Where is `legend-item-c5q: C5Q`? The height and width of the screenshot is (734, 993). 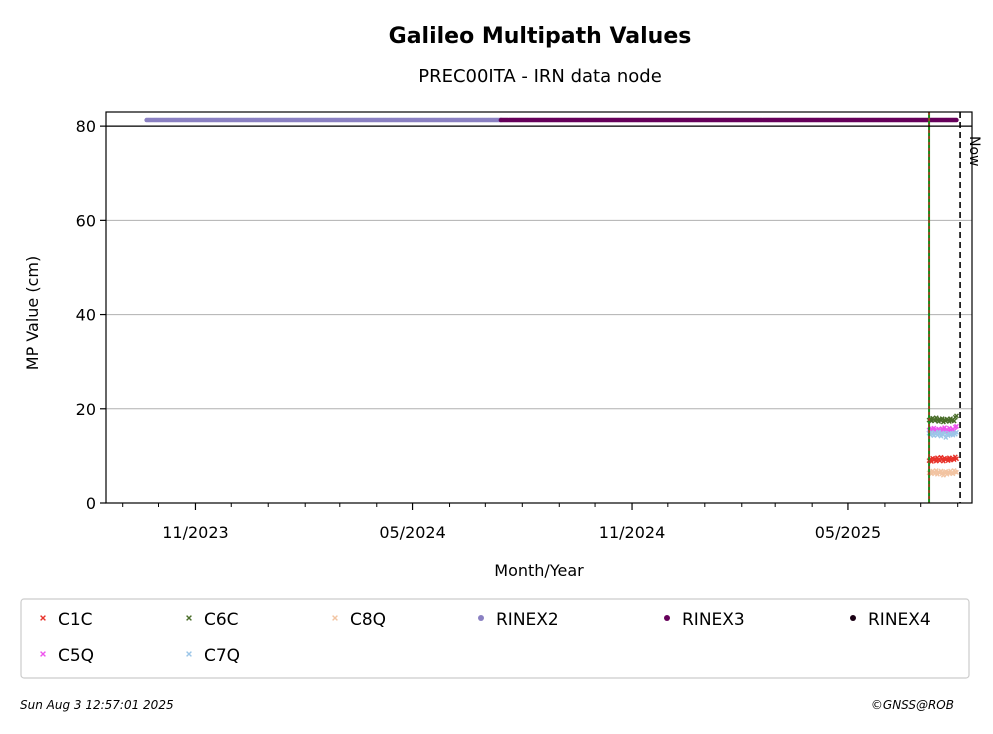
legend-item-c5q: C5Q is located at coordinates (67, 656).